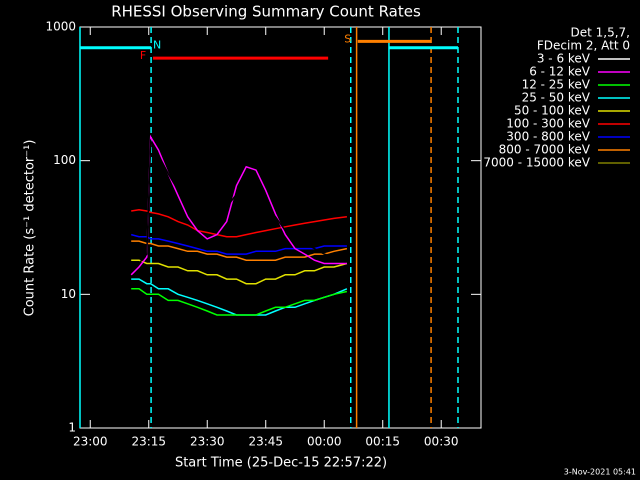 Image resolution: width=640 pixels, height=480 pixels. I want to click on x-tick-label: 23:45, so click(265, 442).